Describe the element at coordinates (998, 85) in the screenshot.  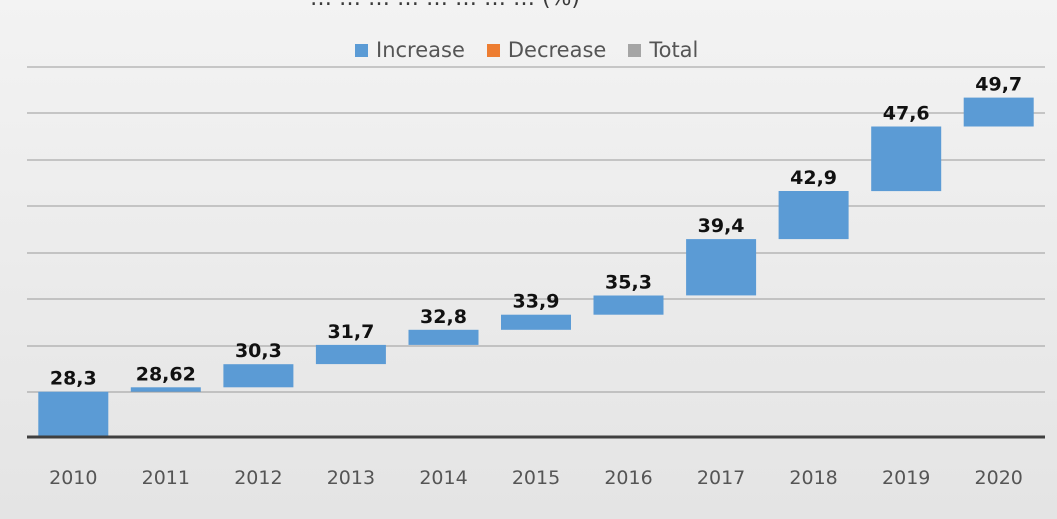
I see `data-label-2020: 49,7` at that location.